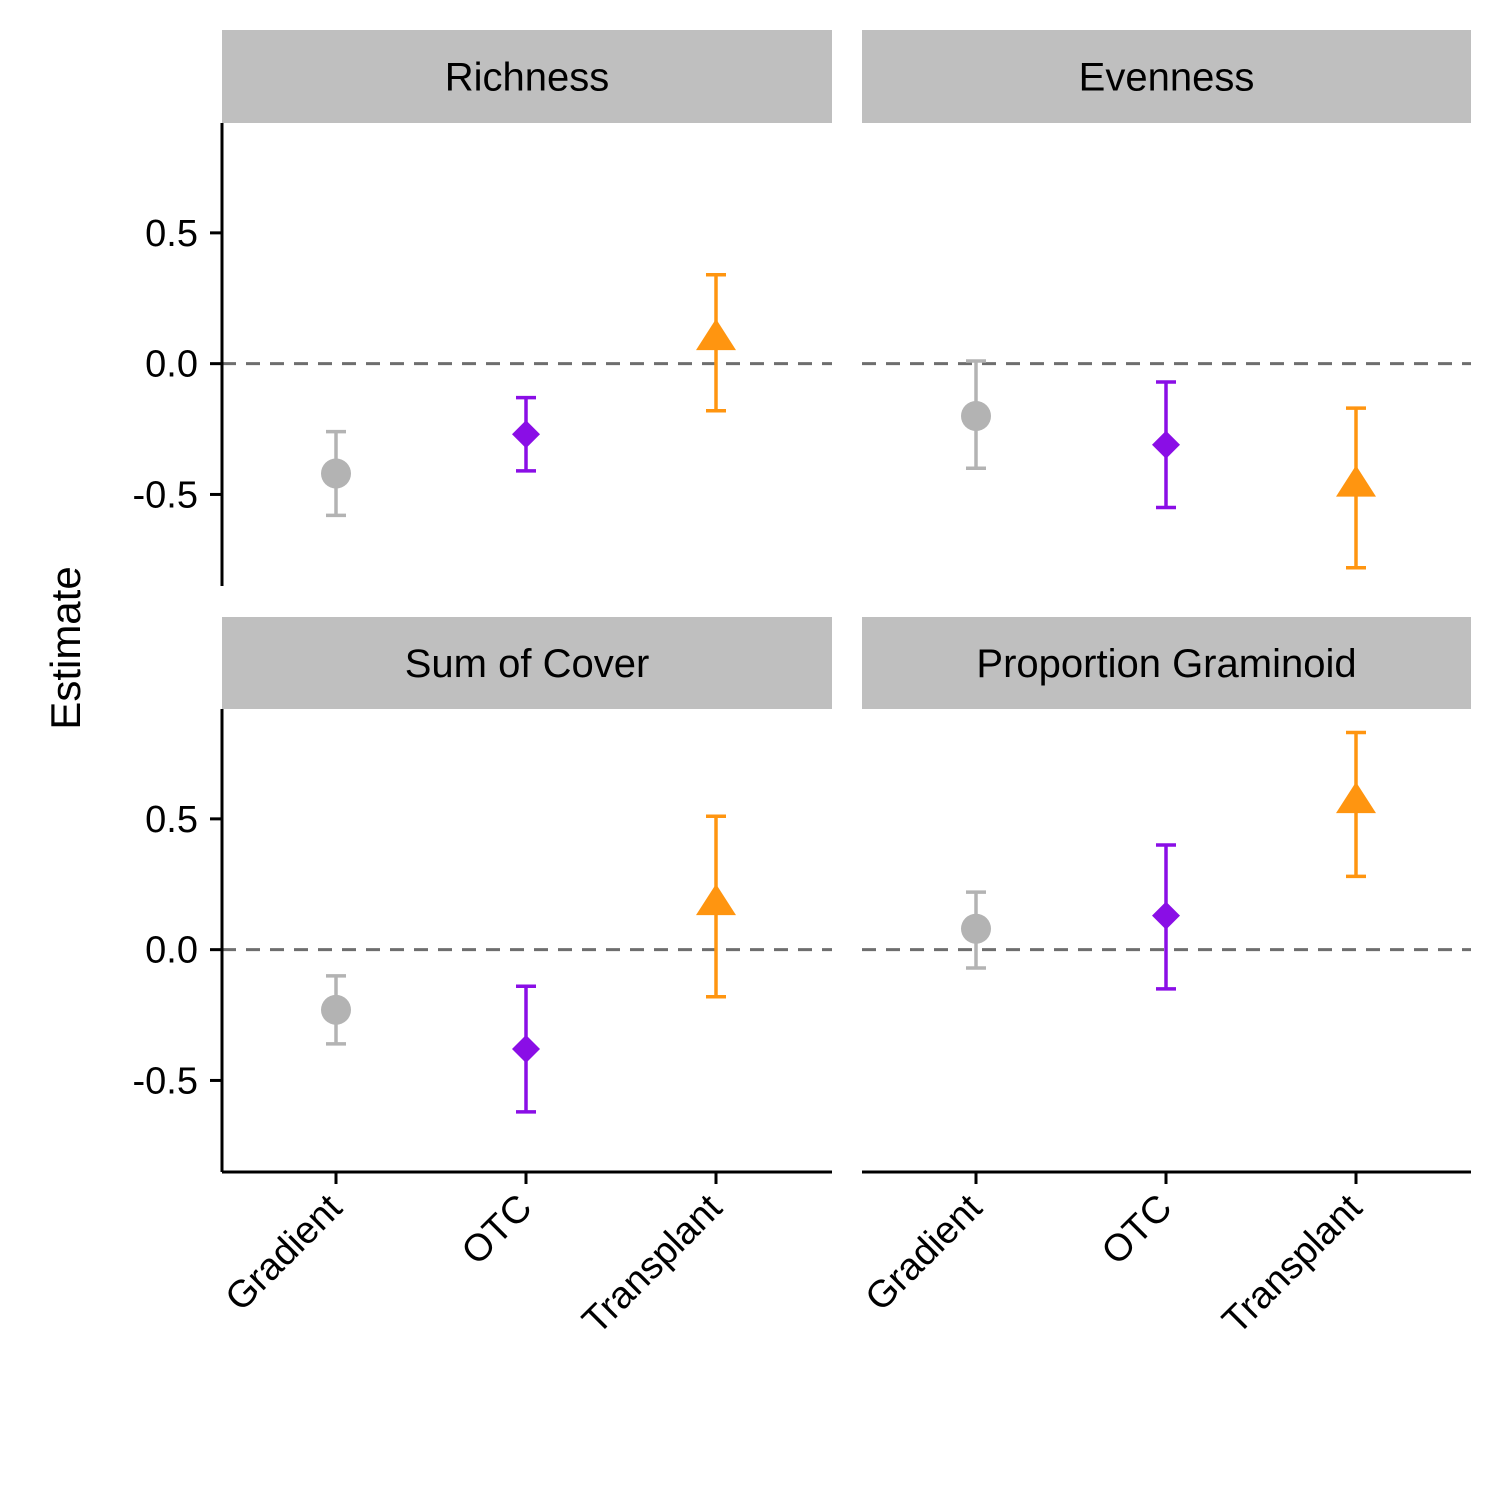 Image resolution: width=1500 pixels, height=1500 pixels. I want to click on panel-title: Richness, so click(527, 78).